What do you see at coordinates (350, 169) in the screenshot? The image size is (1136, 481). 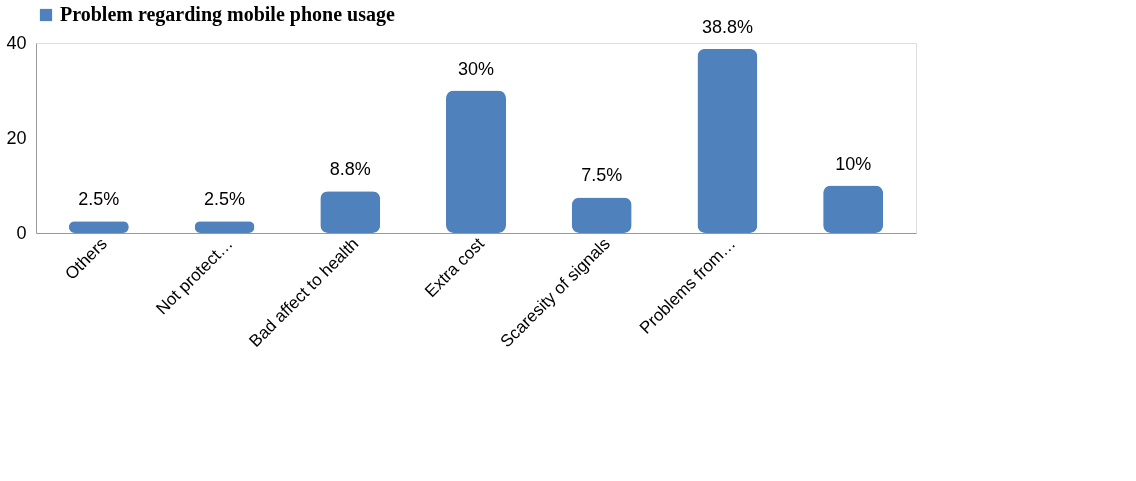 I see `data-label: 8.8%` at bounding box center [350, 169].